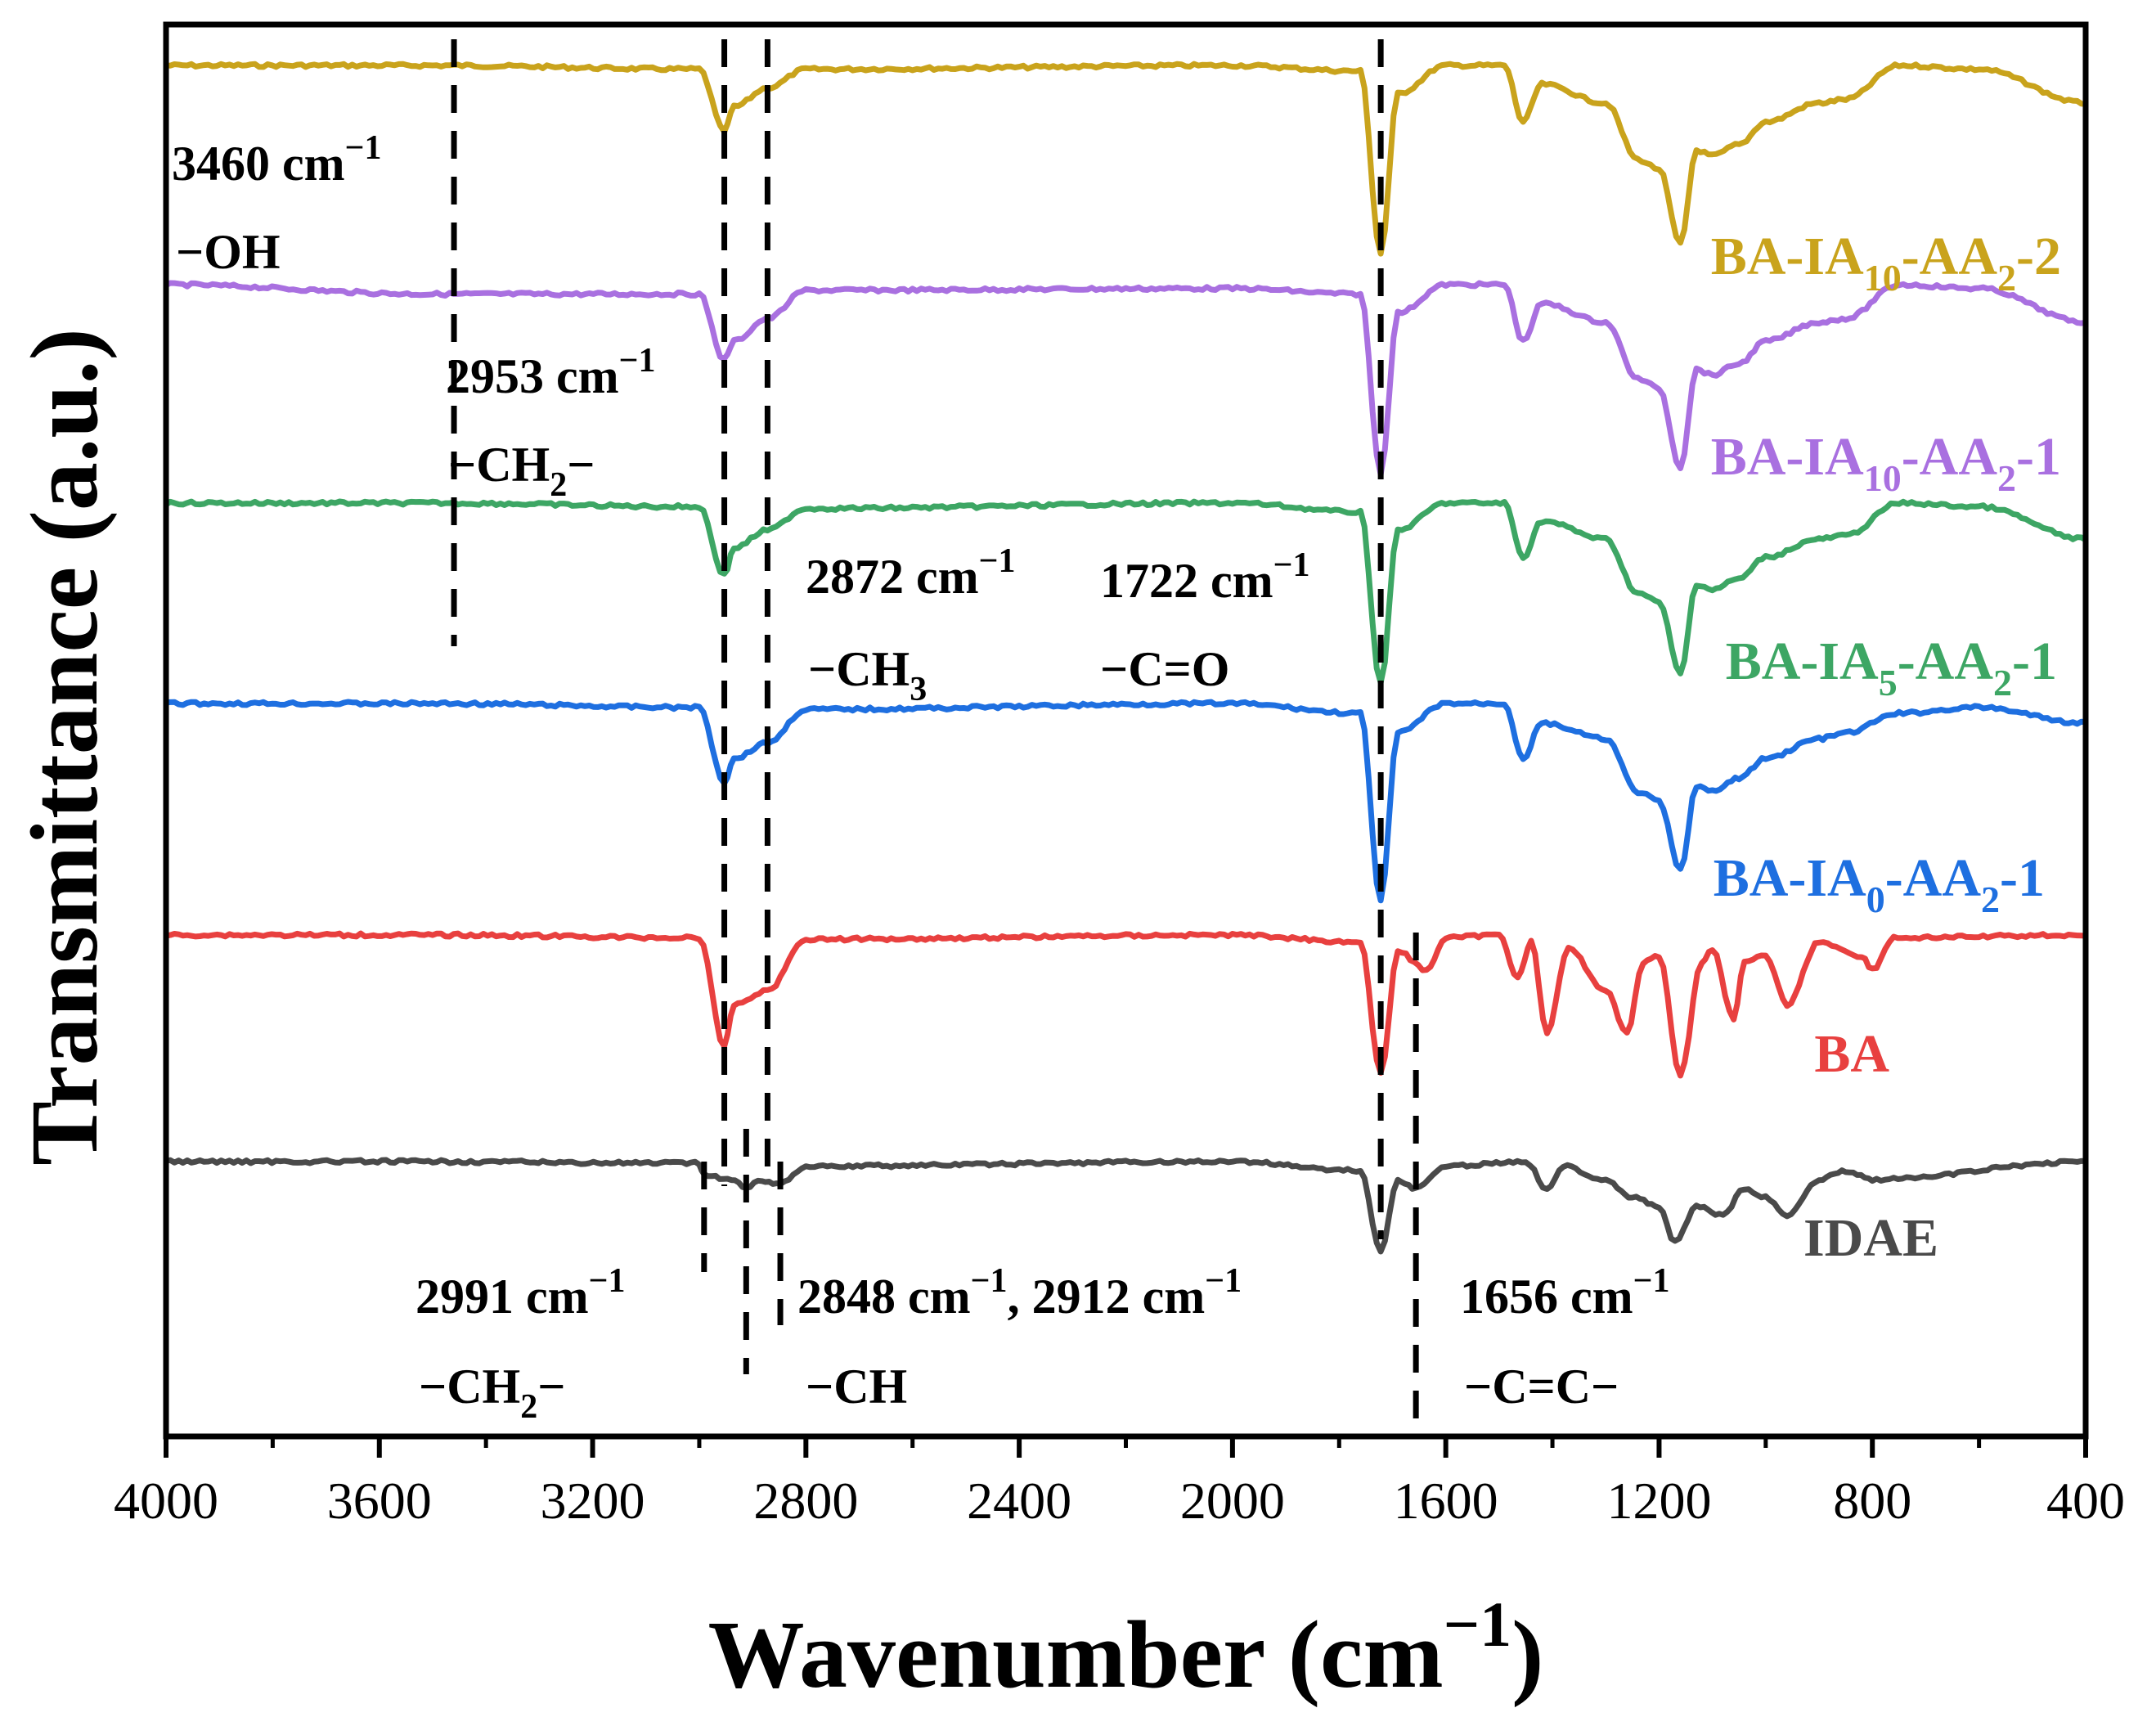  What do you see at coordinates (868, 675) in the screenshot?
I see `annotation-group: −CH3` at bounding box center [868, 675].